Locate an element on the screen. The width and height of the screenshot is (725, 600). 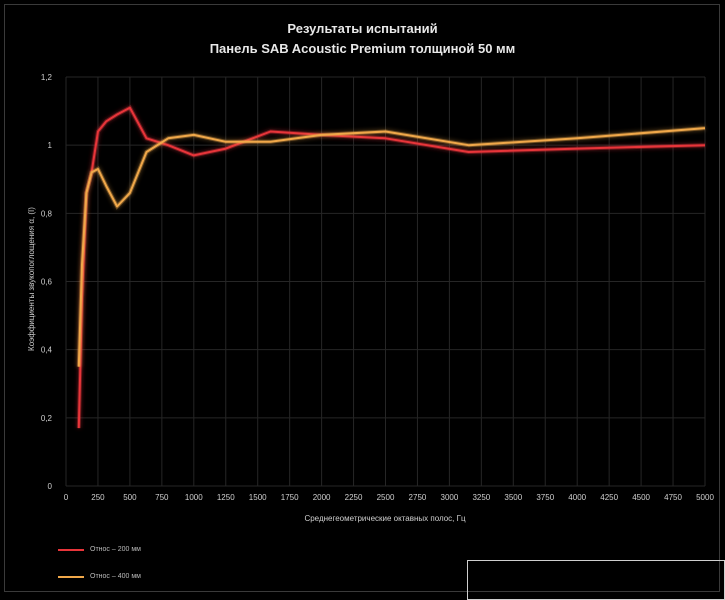
inset-box is located at coordinates (596, 580).